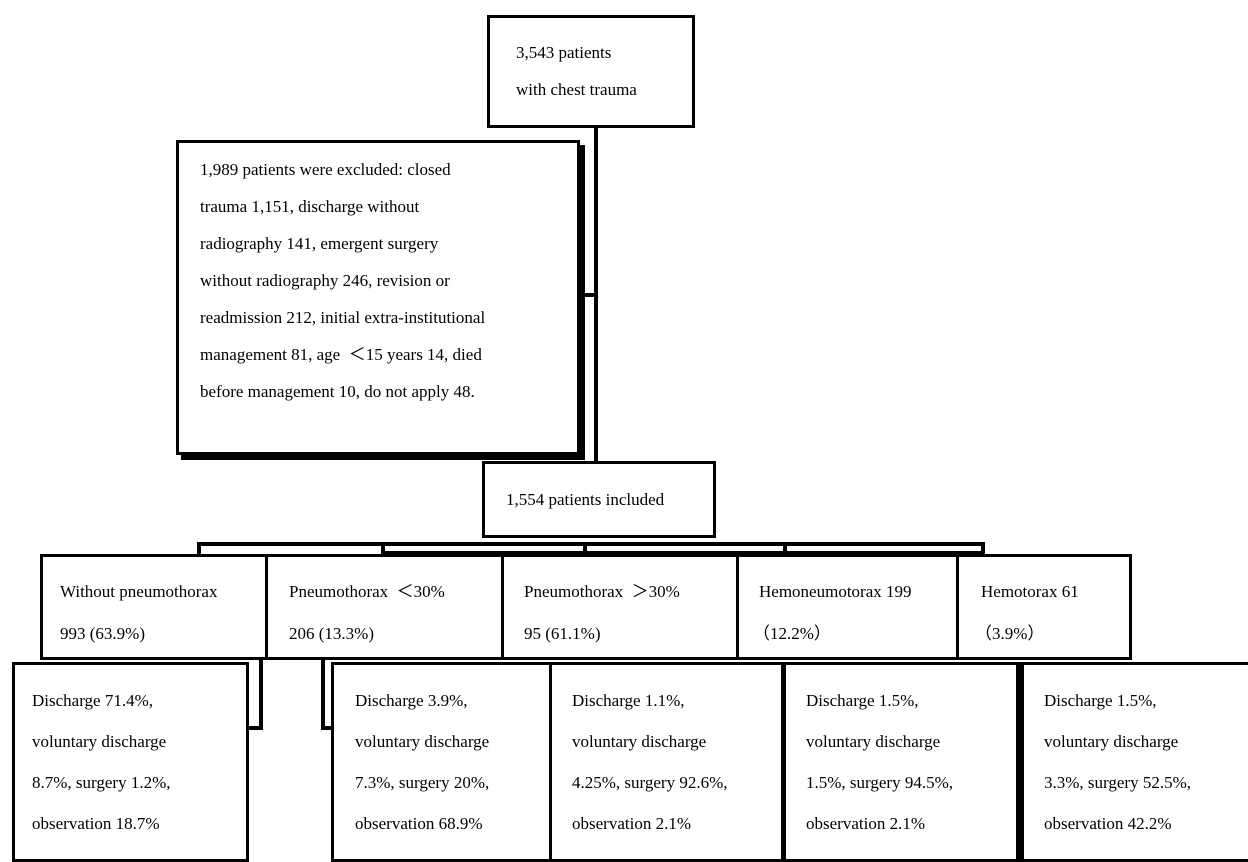 The image size is (1248, 862). I want to click on group-box-pneumothorax-lt30: Pneumothorax ＜30% 206 (13.3%), so click(384, 607).